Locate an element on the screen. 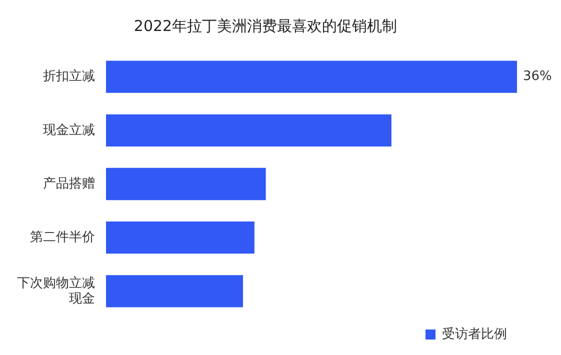  y-tick-label: 下次购物立减现金 is located at coordinates (56, 290).